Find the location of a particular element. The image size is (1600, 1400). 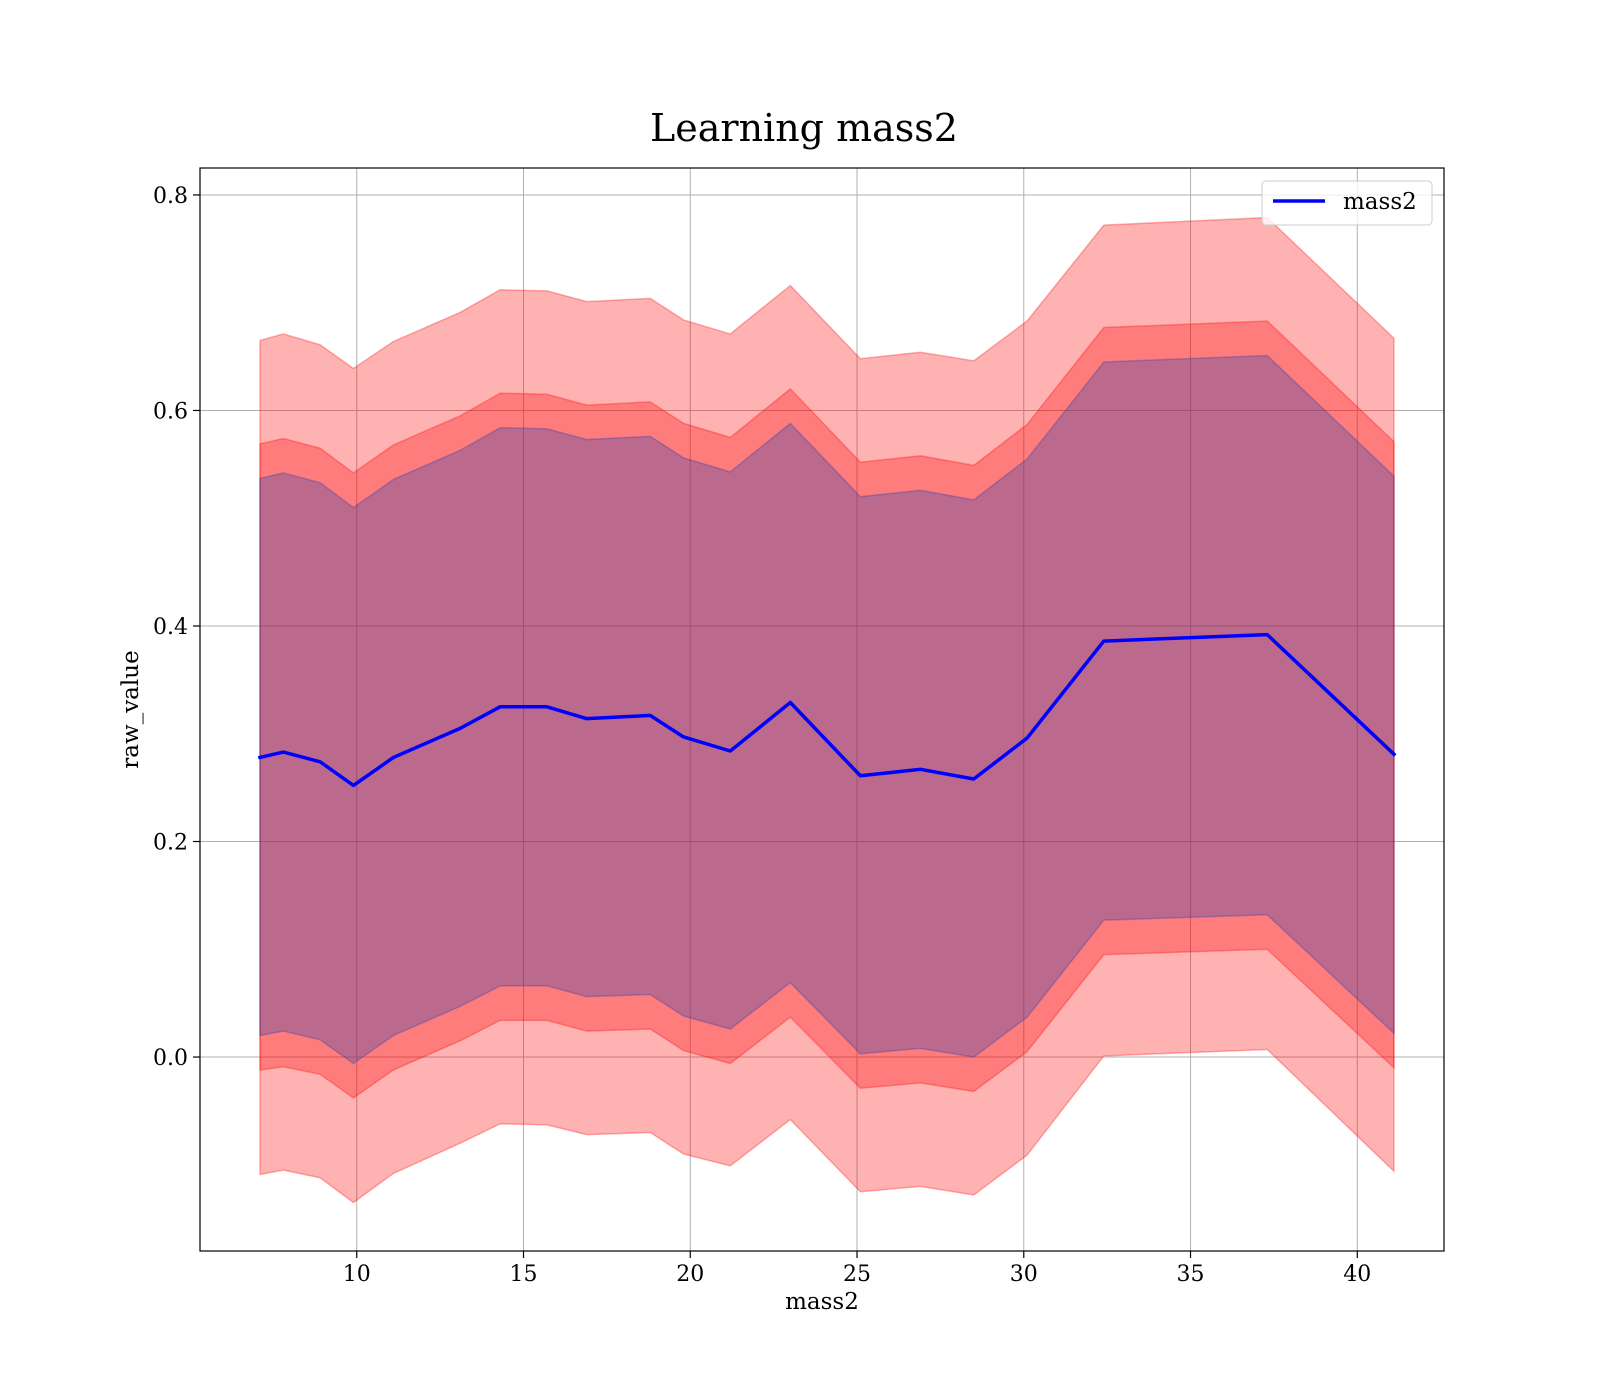

legend-box is located at coordinates (1347, 203).